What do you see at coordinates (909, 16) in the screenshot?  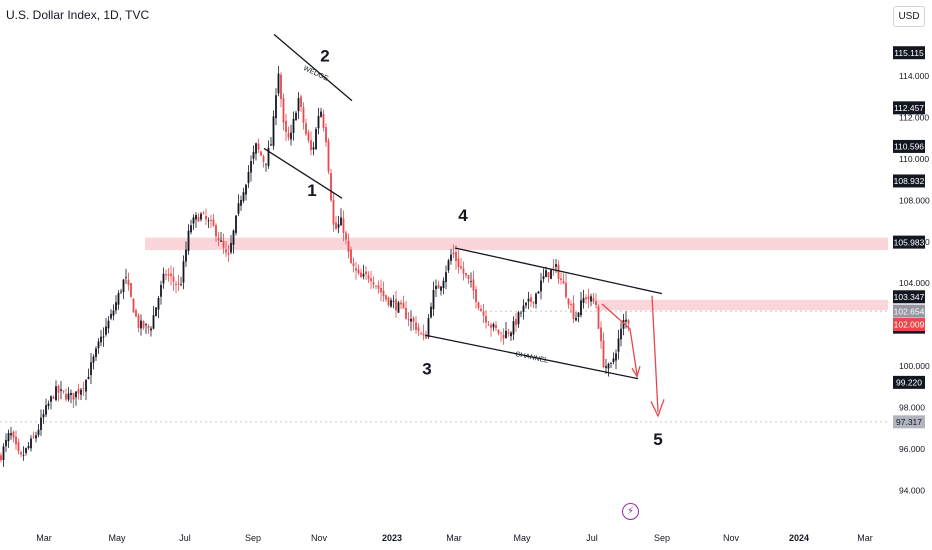 I see `currency-button: USD` at bounding box center [909, 16].